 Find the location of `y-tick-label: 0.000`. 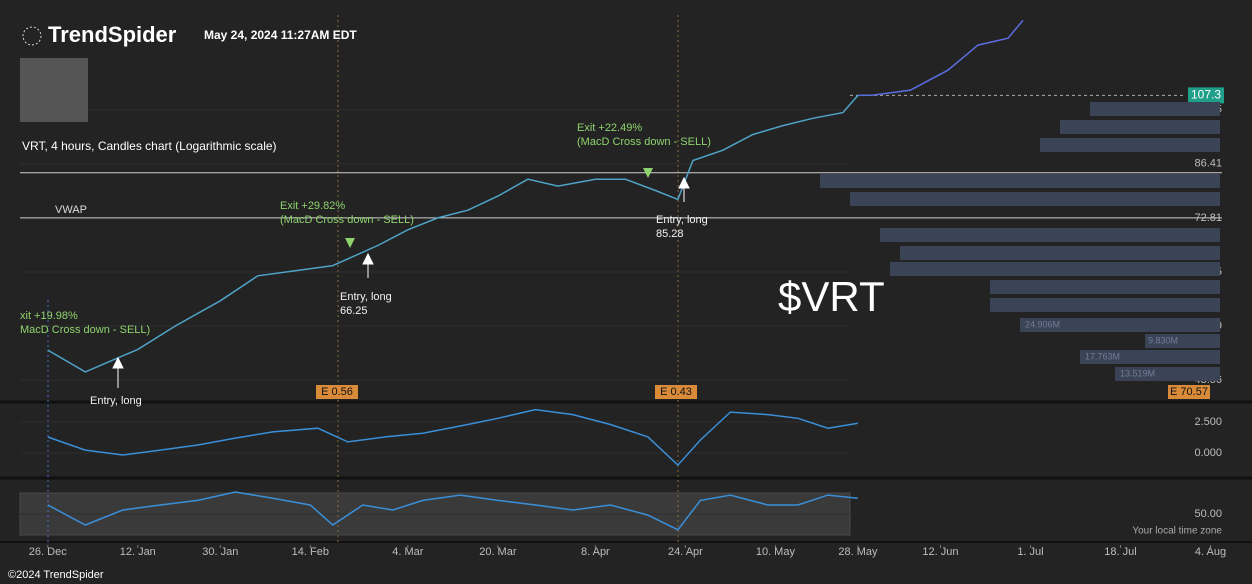

y-tick-label: 0.000 is located at coordinates (1208, 453).